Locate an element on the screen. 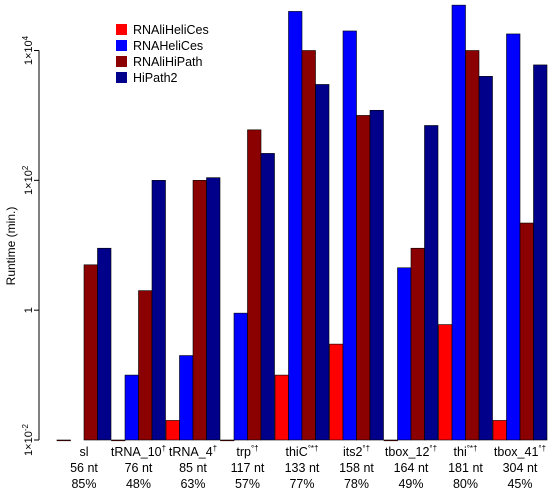 The width and height of the screenshot is (550, 494). bar-rnalihipath-thic is located at coordinates (308, 245).